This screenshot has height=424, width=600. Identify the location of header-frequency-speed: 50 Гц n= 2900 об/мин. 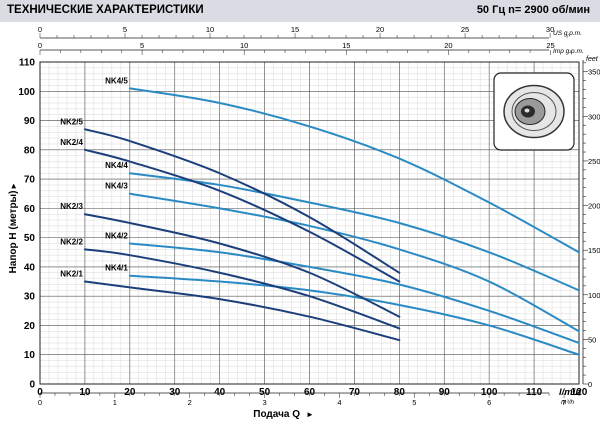
(533, 10).